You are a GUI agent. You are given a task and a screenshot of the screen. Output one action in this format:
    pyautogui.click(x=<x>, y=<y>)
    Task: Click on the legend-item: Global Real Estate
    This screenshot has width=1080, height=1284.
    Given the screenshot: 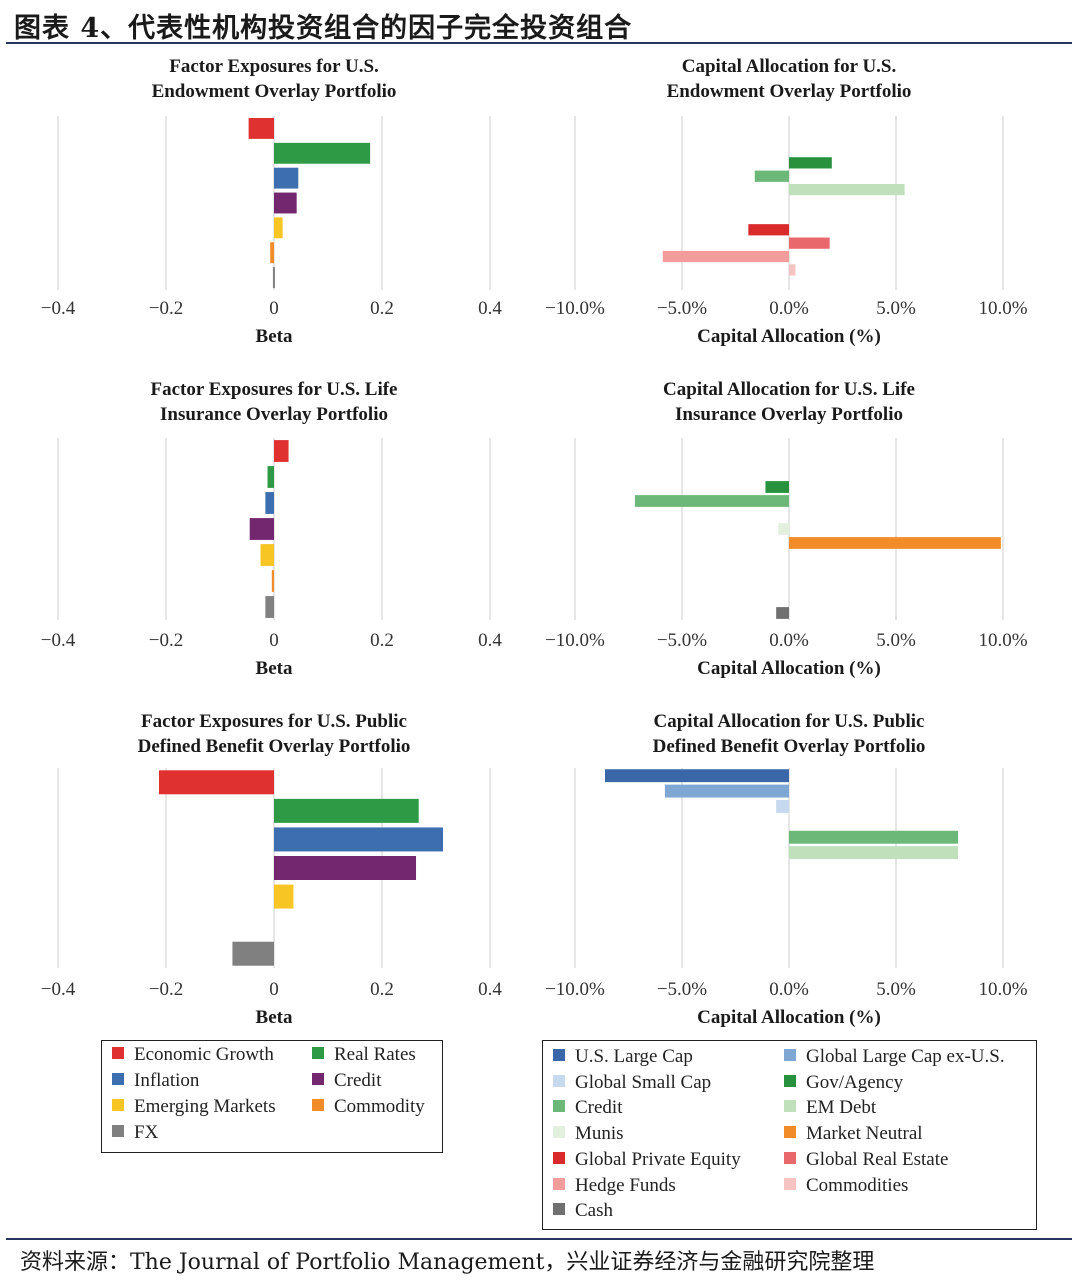 What is the action you would take?
    pyautogui.click(x=866, y=1160)
    